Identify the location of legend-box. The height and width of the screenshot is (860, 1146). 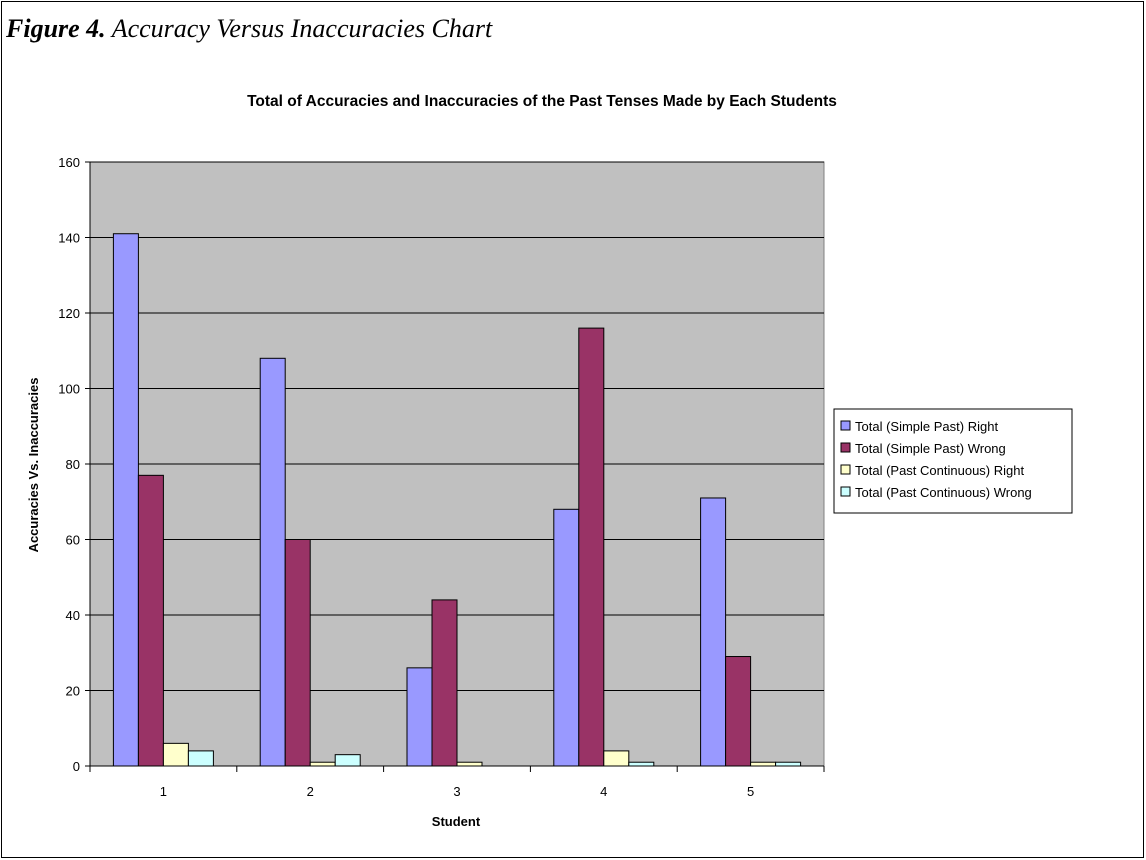
(953, 461).